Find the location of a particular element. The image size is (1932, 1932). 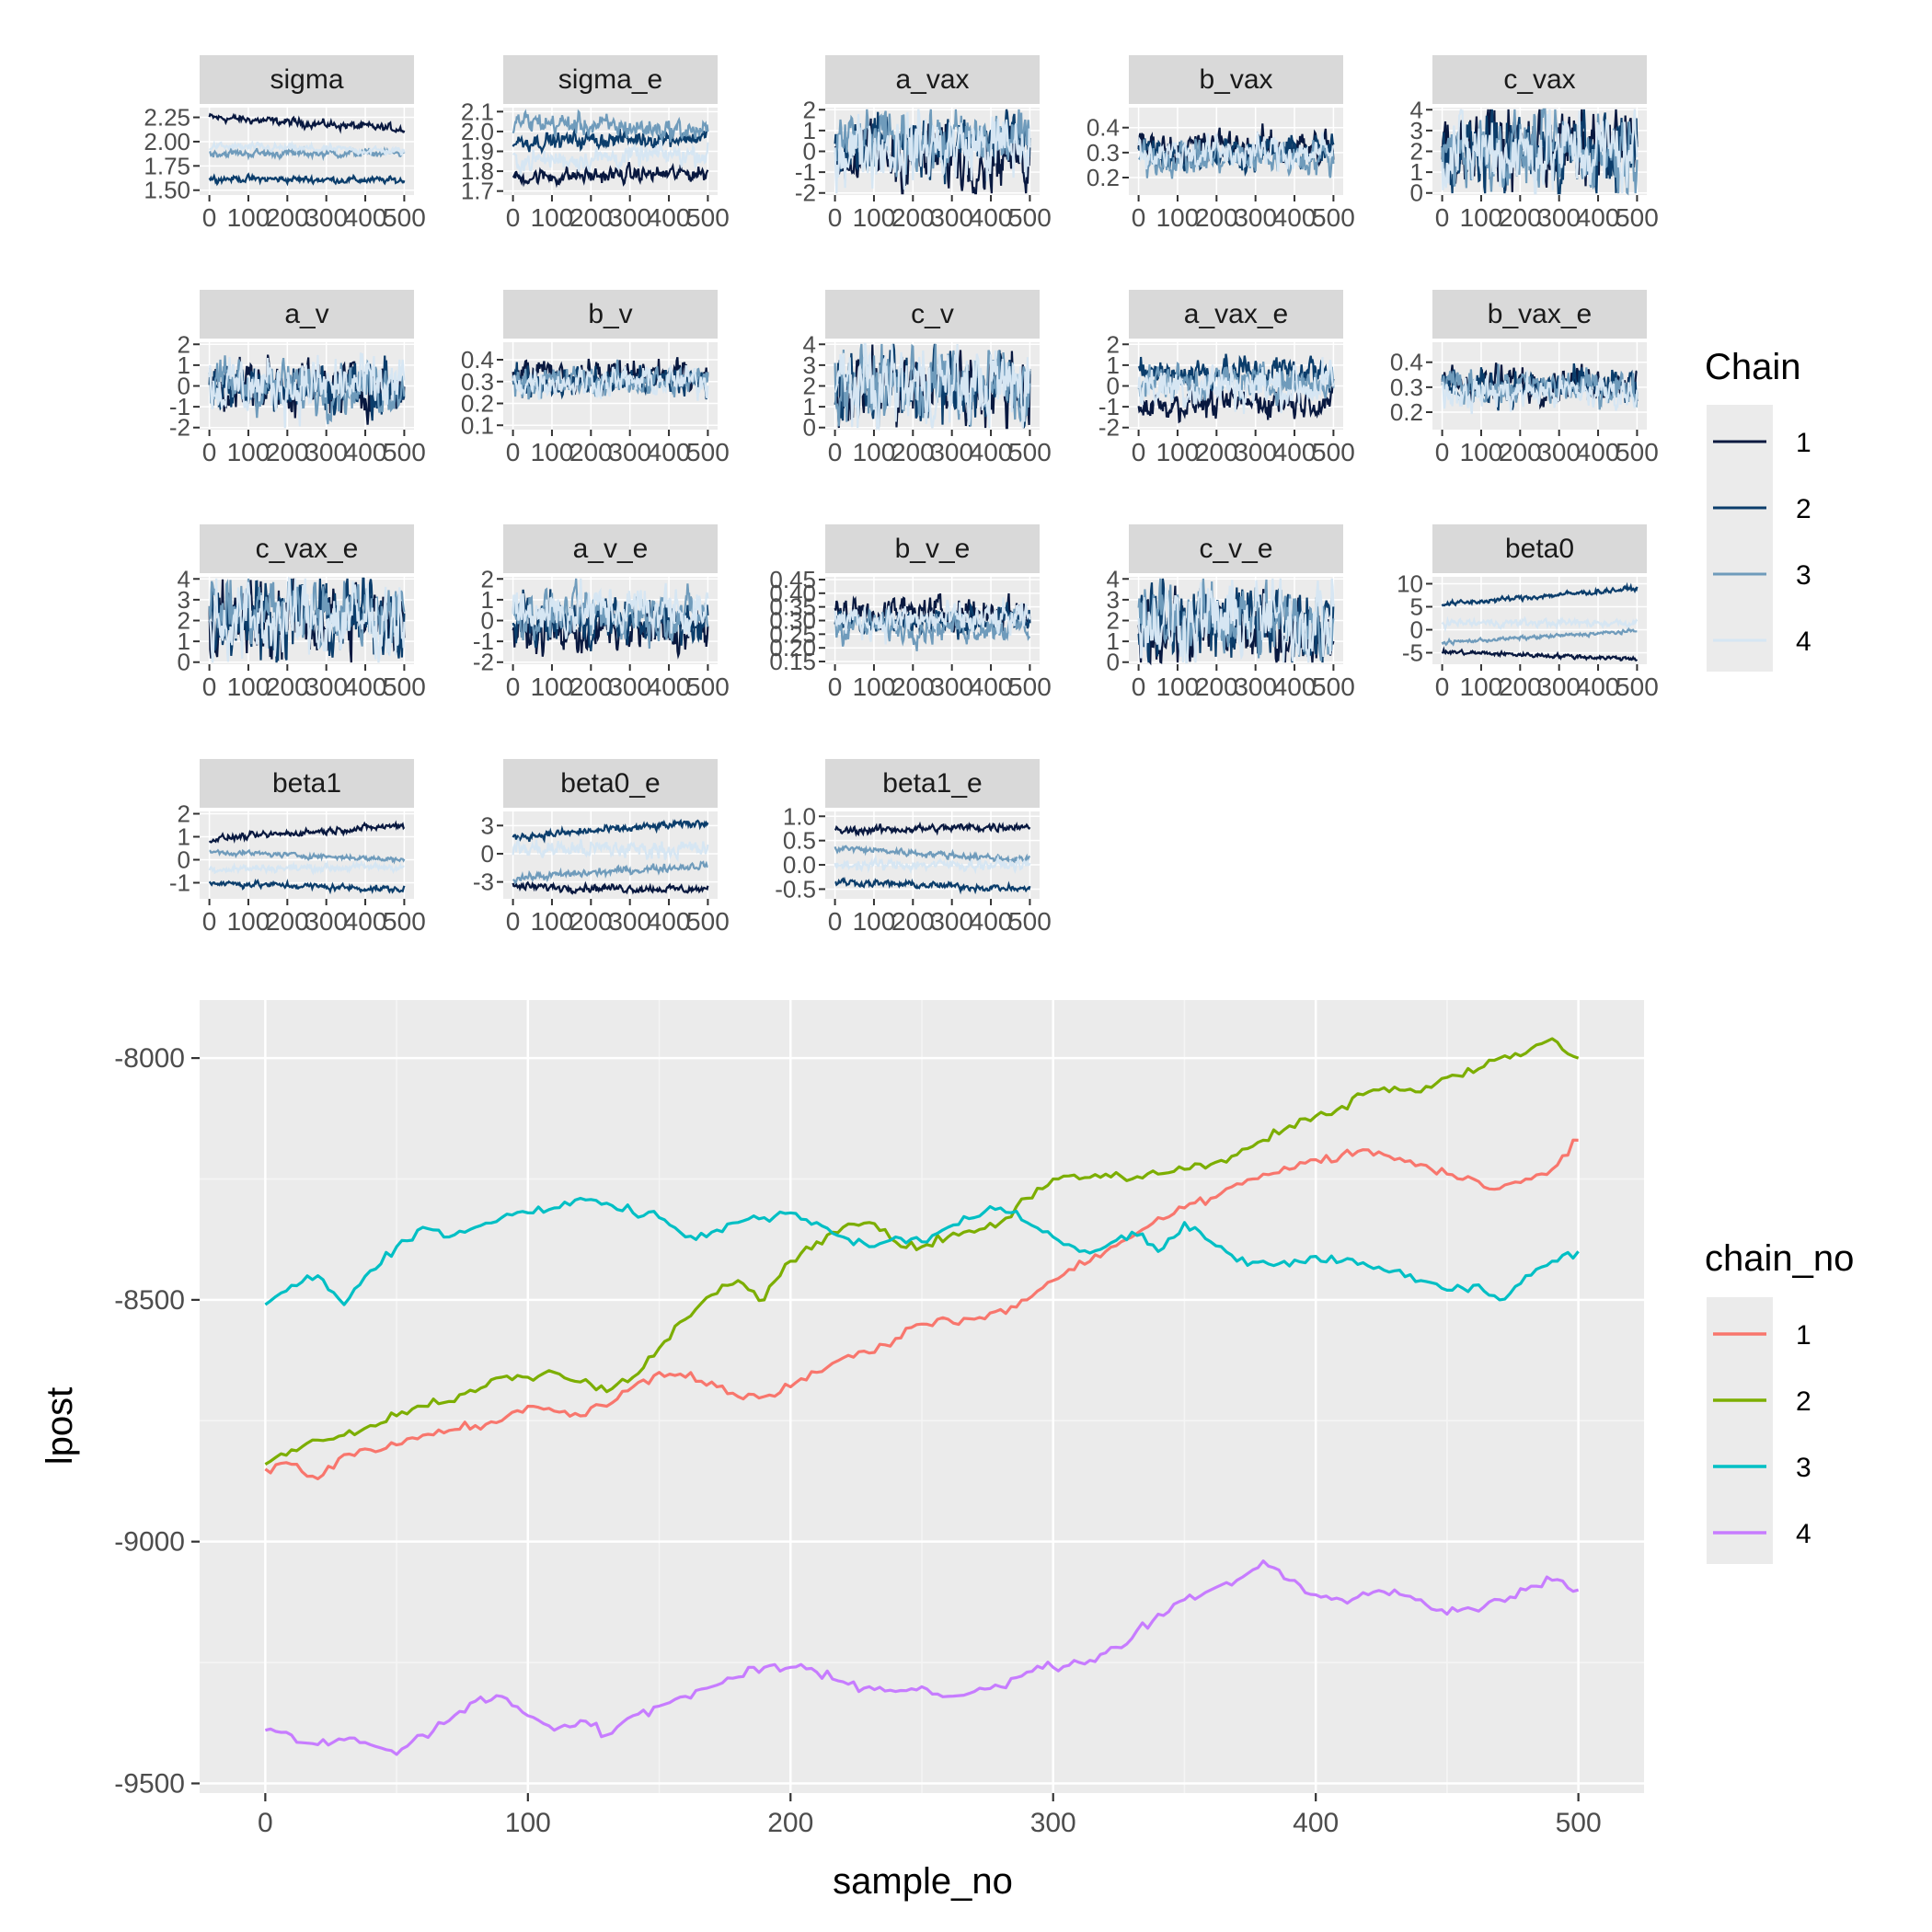

facet-y-tick-label: 0.2 is located at coordinates (1406, 412).